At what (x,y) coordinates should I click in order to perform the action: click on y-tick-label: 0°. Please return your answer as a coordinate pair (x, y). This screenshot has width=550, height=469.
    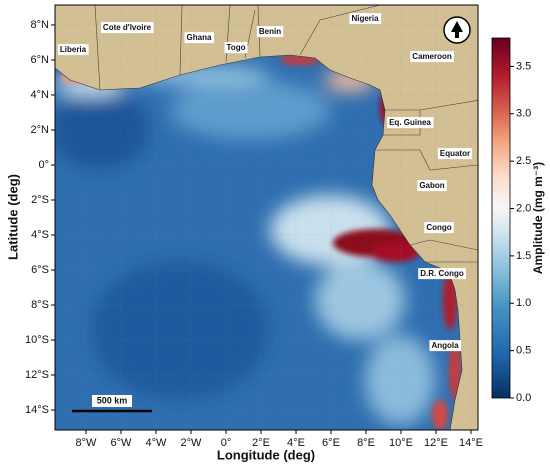
    Looking at the image, I should click on (43, 165).